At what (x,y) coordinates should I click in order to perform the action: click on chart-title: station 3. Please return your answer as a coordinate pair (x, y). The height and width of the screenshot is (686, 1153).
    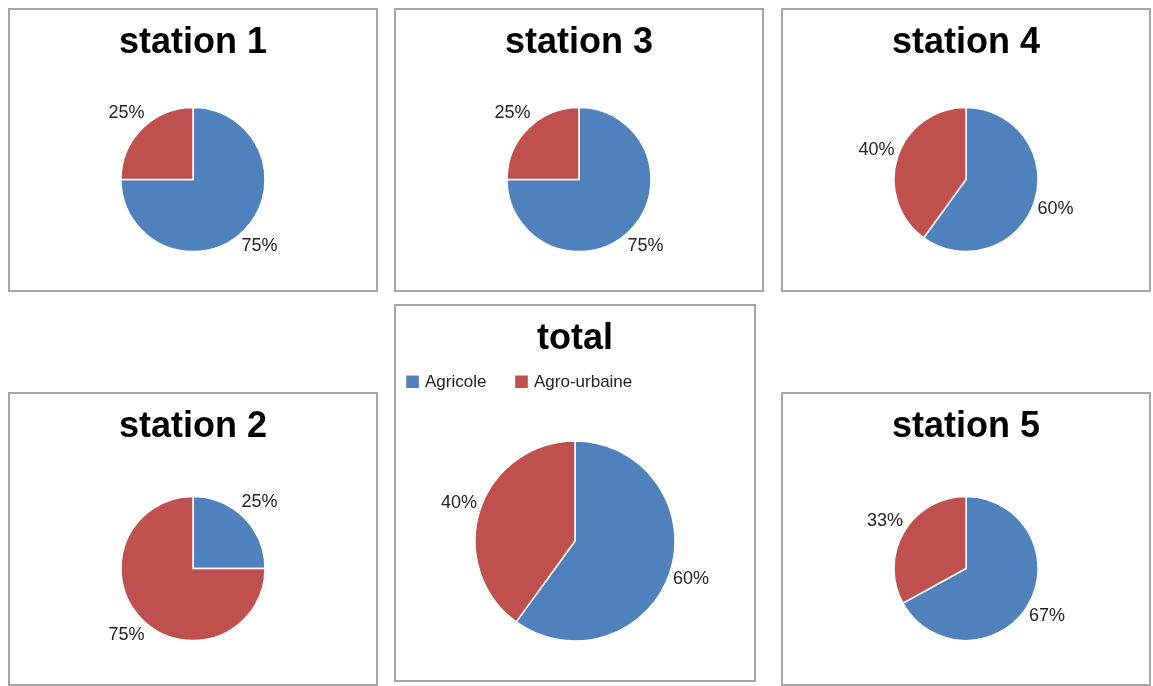
    Looking at the image, I should click on (579, 40).